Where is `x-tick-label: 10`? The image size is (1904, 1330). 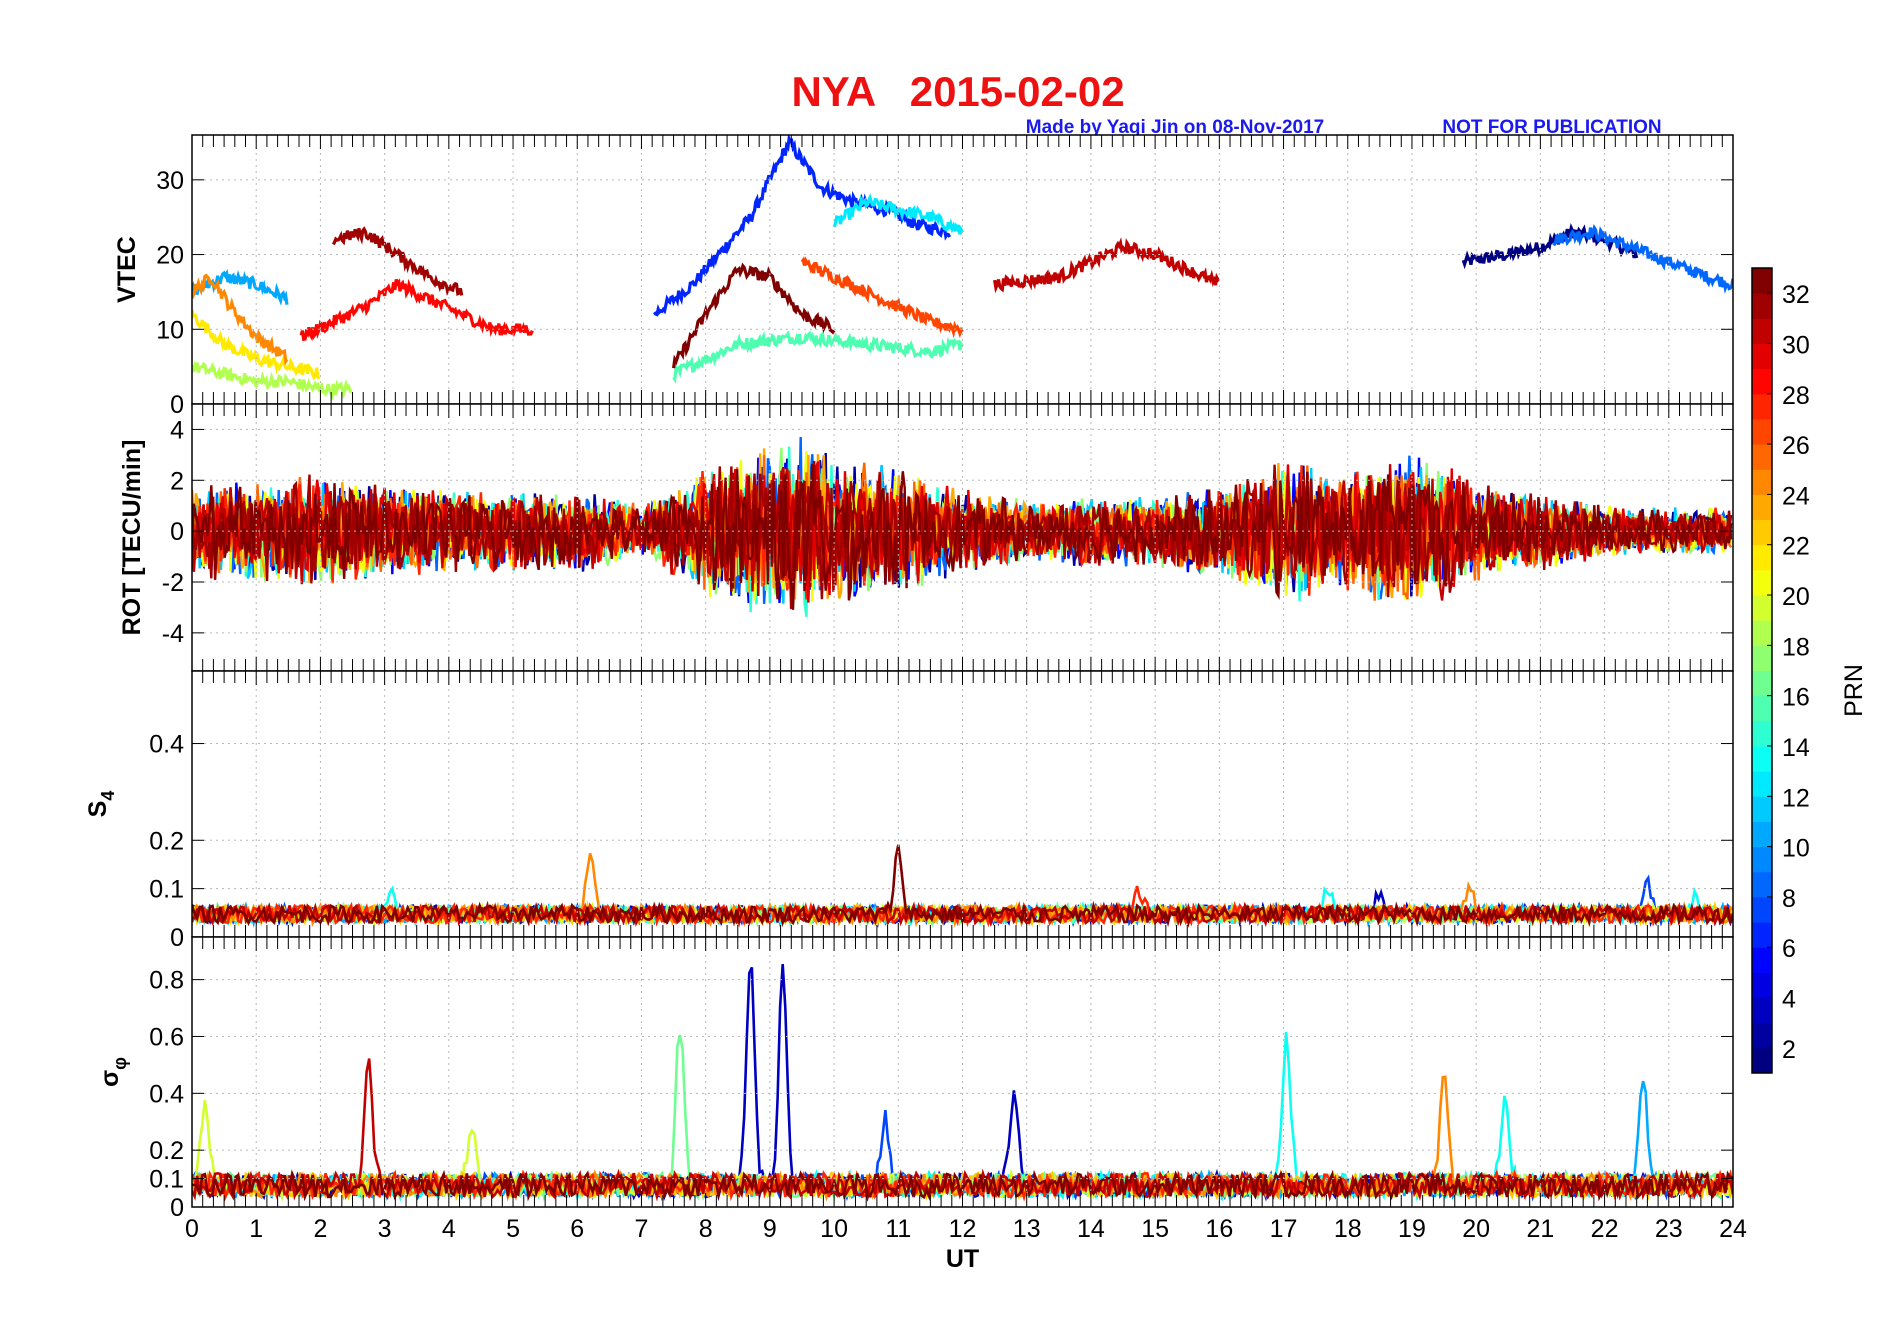 x-tick-label: 10 is located at coordinates (834, 1229).